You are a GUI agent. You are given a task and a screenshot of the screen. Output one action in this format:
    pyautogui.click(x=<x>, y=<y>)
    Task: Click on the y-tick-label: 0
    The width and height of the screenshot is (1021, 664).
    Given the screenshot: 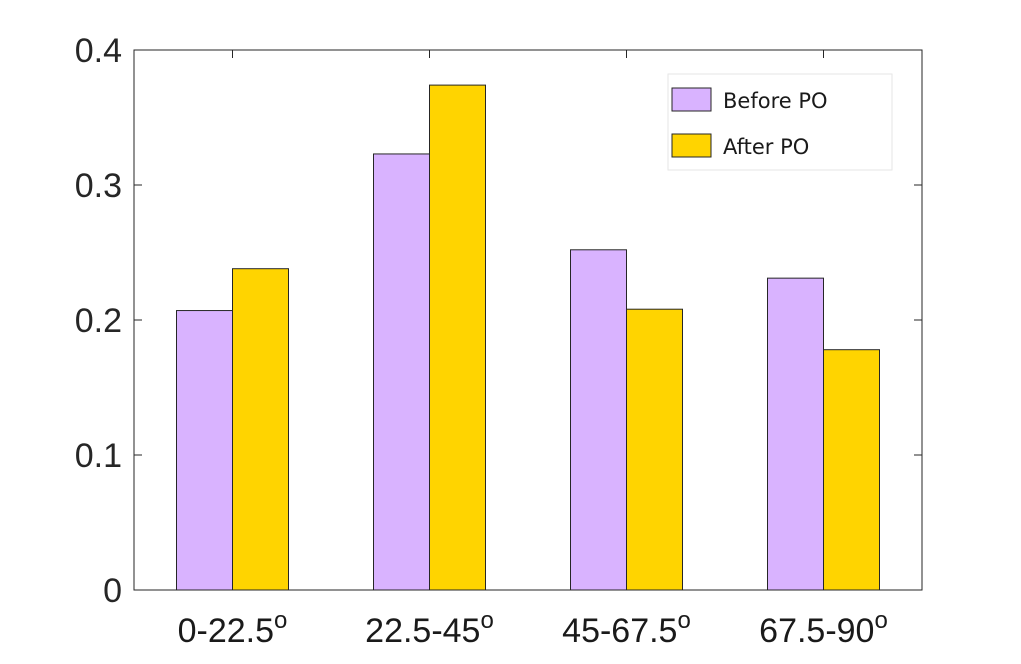 What is the action you would take?
    pyautogui.click(x=112, y=591)
    